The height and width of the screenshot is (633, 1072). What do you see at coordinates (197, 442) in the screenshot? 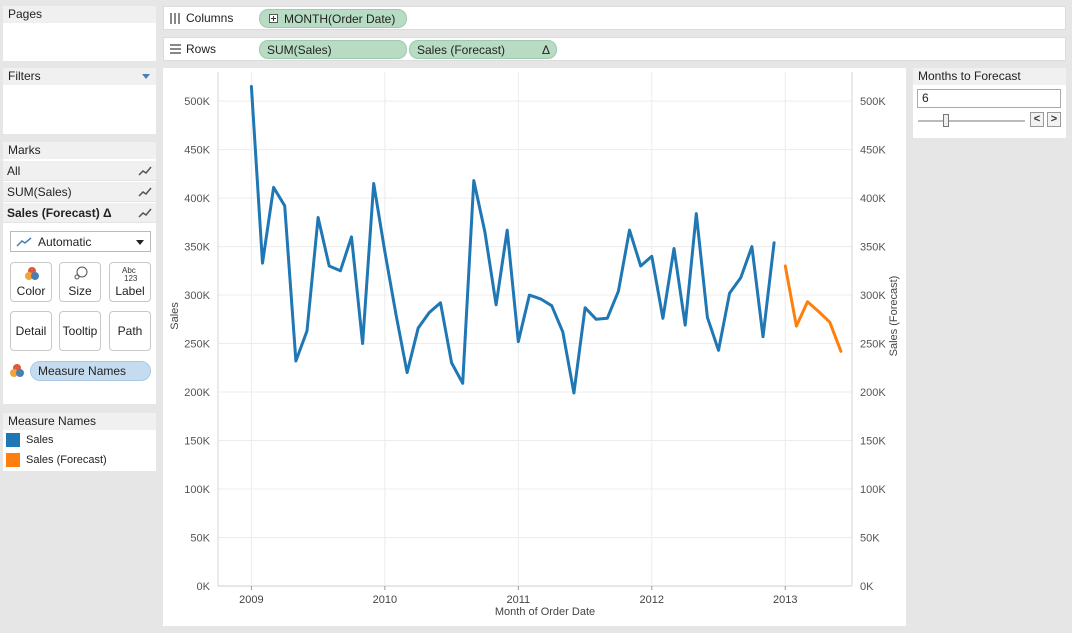
I see `y-tick-label: 150K` at bounding box center [197, 442].